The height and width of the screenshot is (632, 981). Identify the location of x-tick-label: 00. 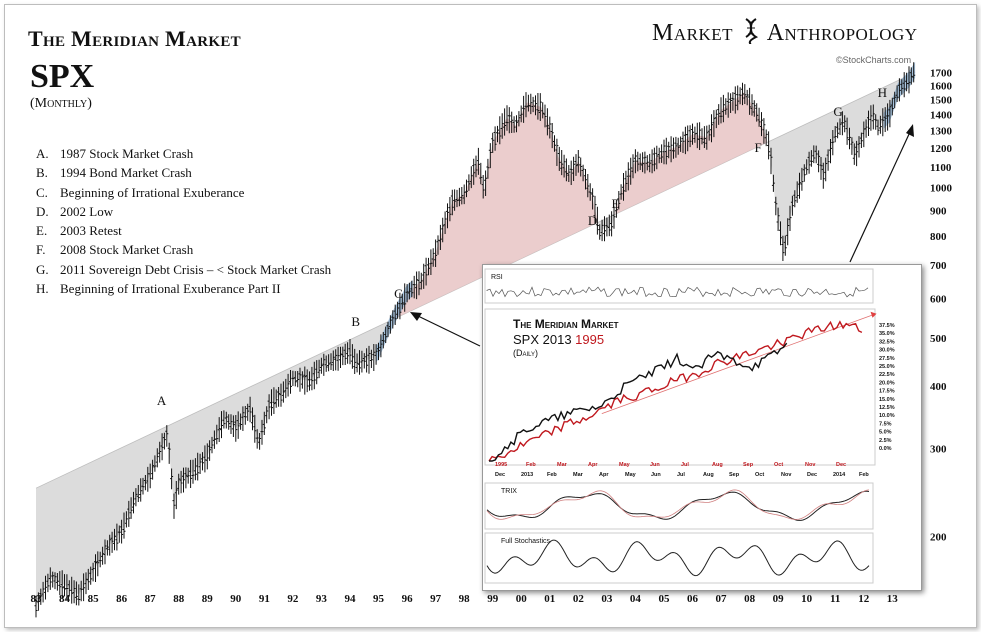
(522, 599).